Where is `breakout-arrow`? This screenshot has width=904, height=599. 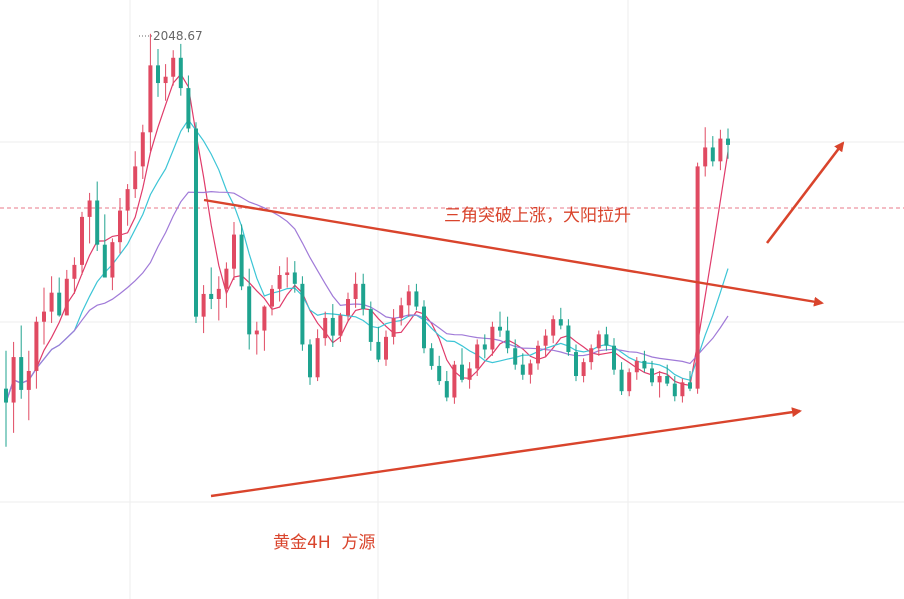
breakout-arrow is located at coordinates (805, 192).